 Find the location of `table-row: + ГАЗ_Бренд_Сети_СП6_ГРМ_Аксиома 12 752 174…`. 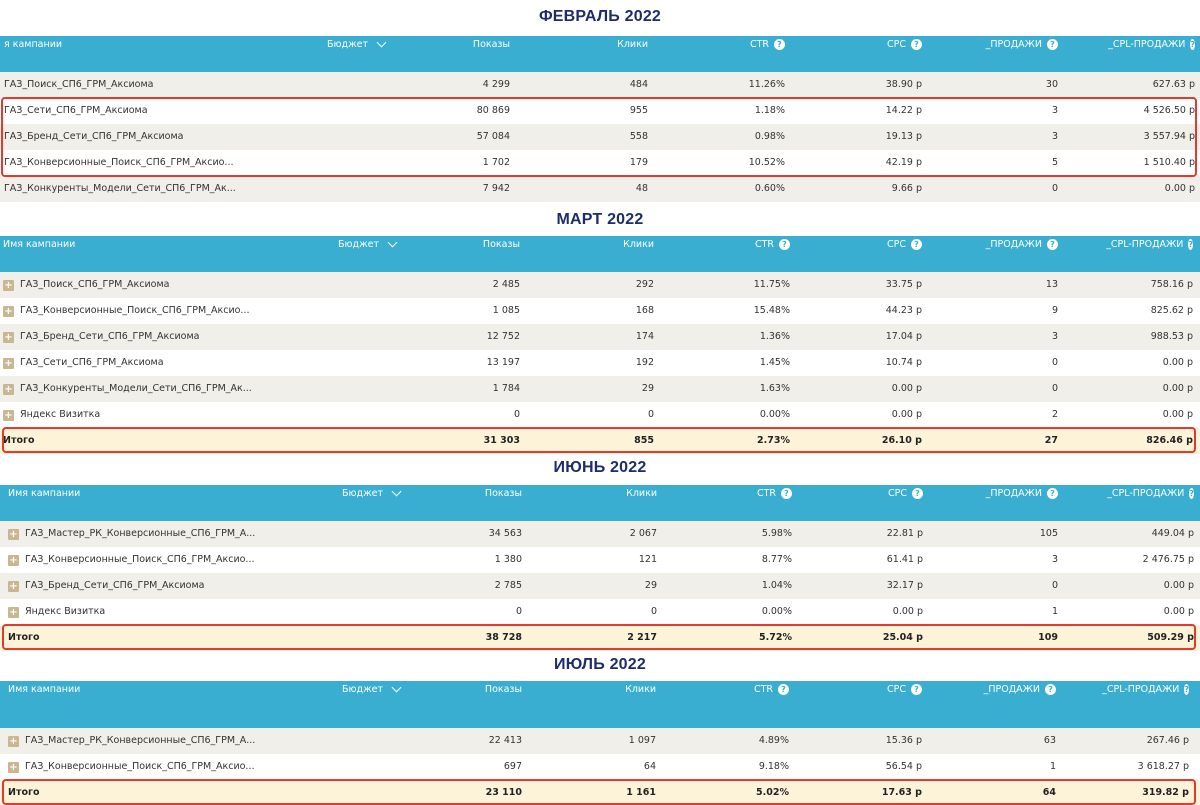

table-row: + ГАЗ_Бренд_Сети_СП6_ГРМ_Аксиома 12 752 174… is located at coordinates (600, 337).